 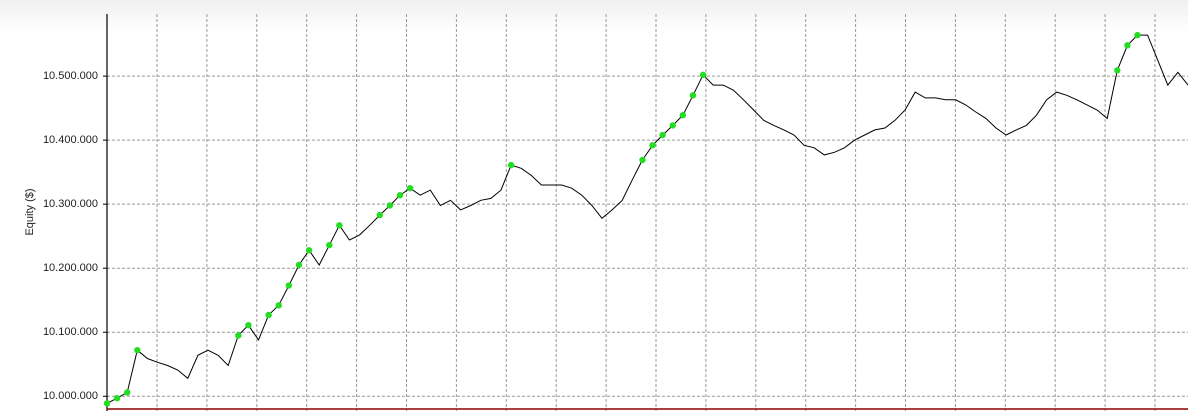 I want to click on y-tick-label: 10.200.000, so click(x=70, y=268).